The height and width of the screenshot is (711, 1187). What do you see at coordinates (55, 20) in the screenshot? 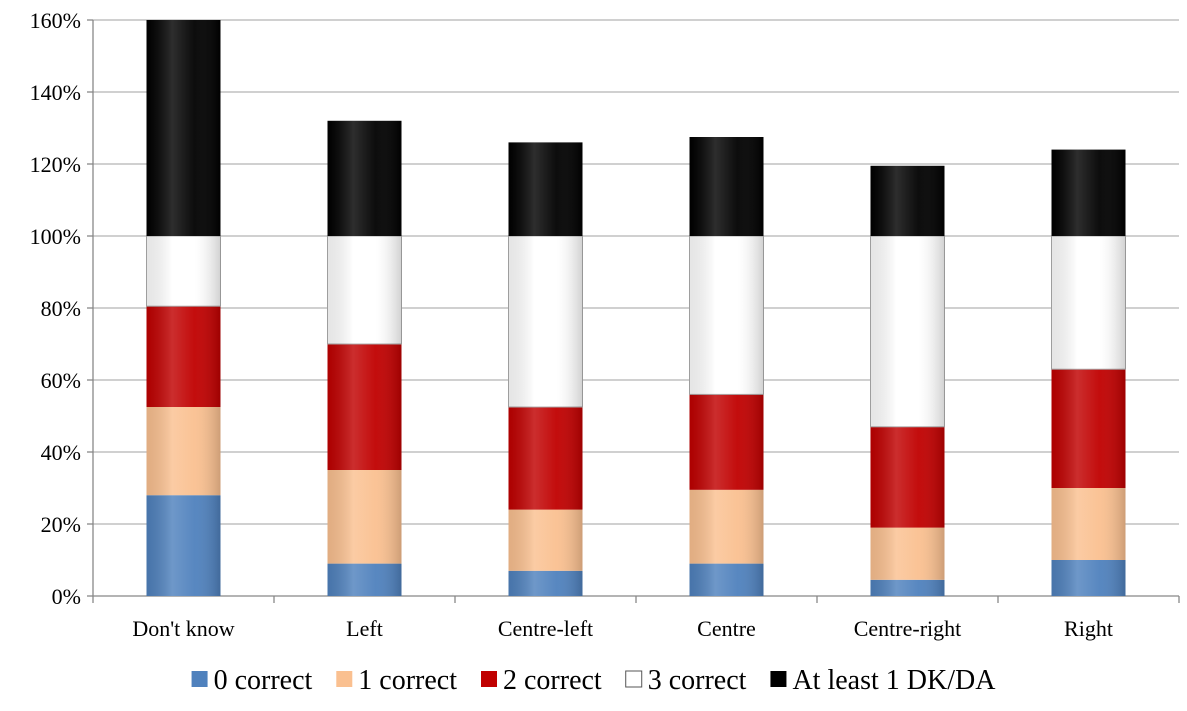
I see `y-tick-label: 160%` at bounding box center [55, 20].